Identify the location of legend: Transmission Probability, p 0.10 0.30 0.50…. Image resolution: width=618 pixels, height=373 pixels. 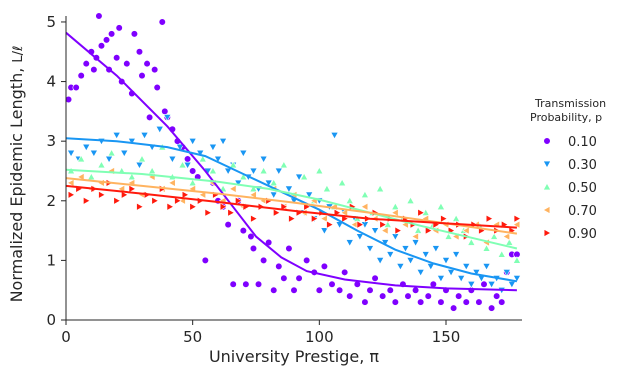
(568, 169).